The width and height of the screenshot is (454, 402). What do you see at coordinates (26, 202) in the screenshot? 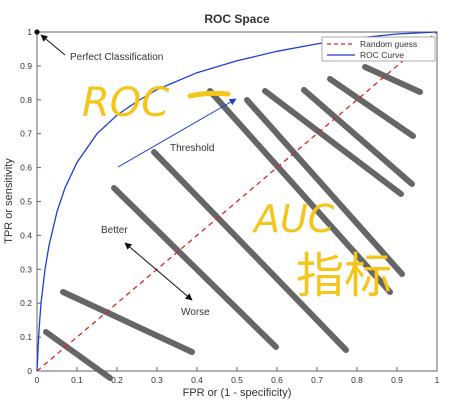
I see `y-tick-label: 0.5` at bounding box center [26, 202].